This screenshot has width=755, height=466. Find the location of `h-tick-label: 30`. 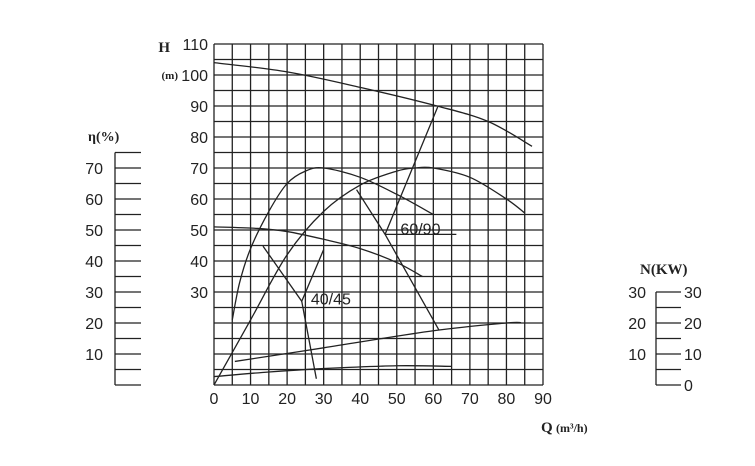

h-tick-label: 30 is located at coordinates (199, 293).